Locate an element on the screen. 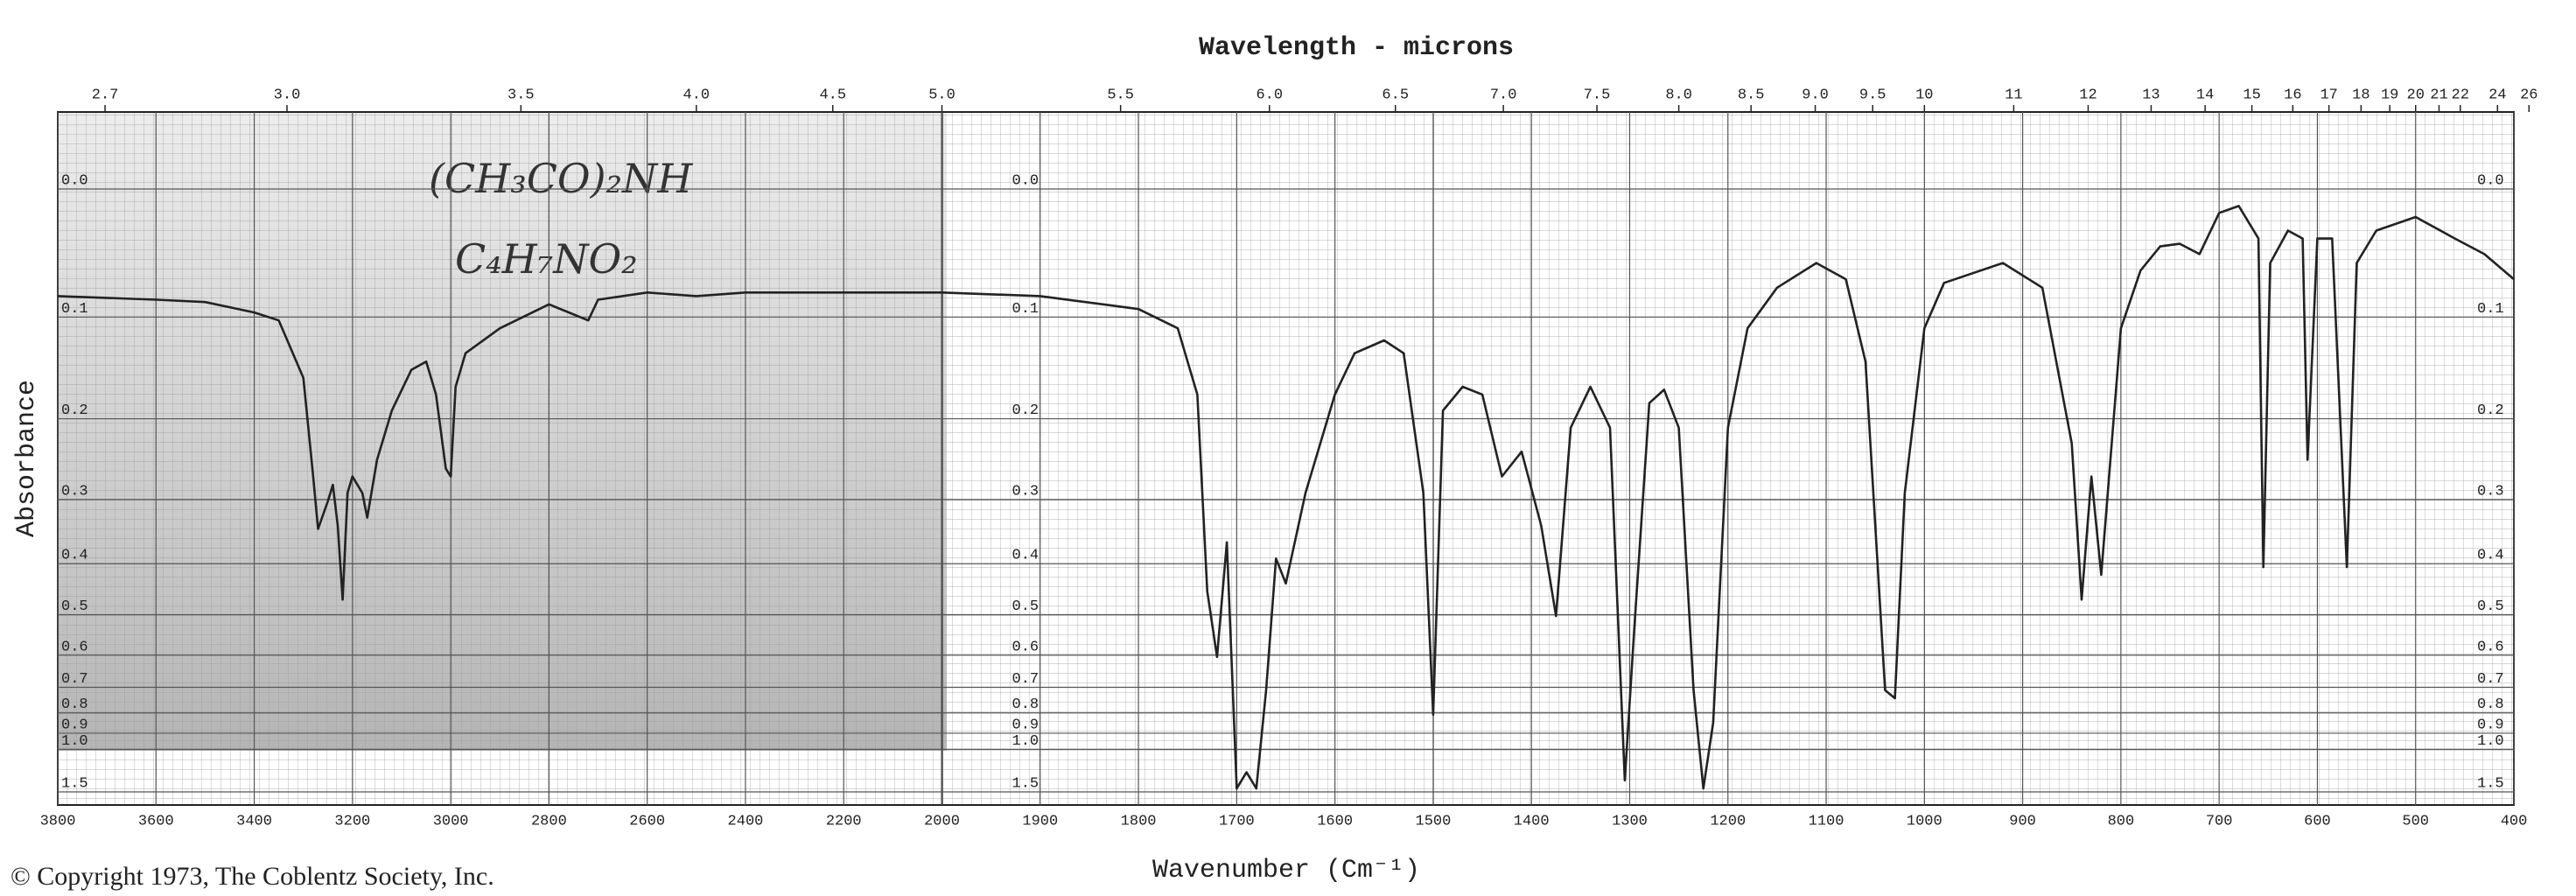  x2-tick-label: 19 is located at coordinates (2389, 95).